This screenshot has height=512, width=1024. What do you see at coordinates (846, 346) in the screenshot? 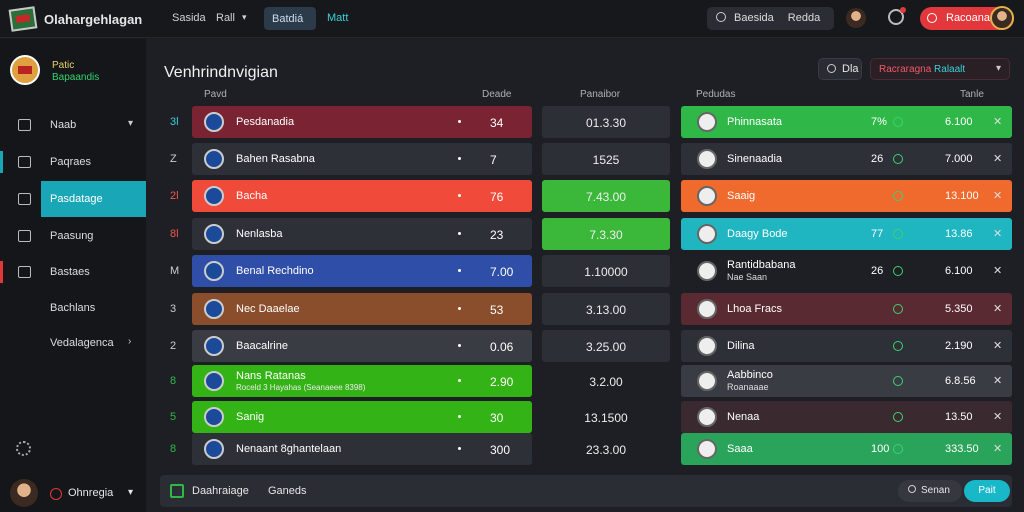
I see `table-row: Dilina 2.190 ✕` at bounding box center [846, 346].